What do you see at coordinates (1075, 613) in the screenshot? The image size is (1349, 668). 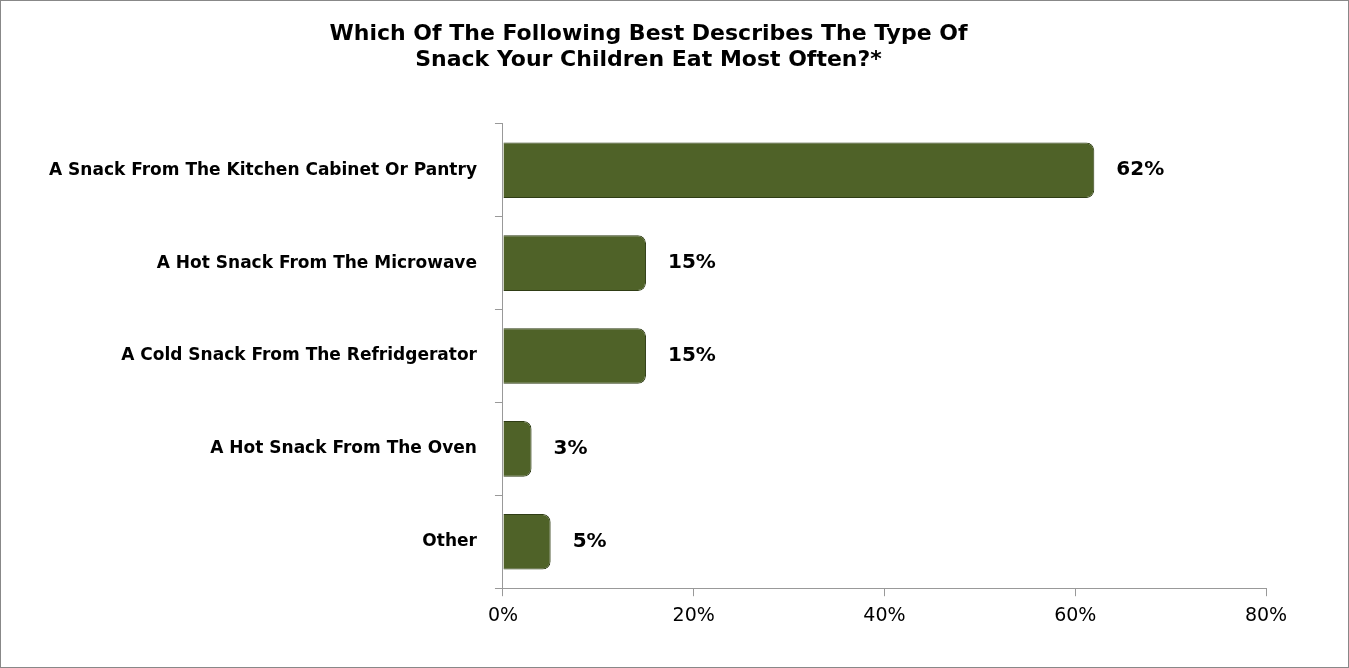 I see `x-tick-label: 60%` at bounding box center [1075, 613].